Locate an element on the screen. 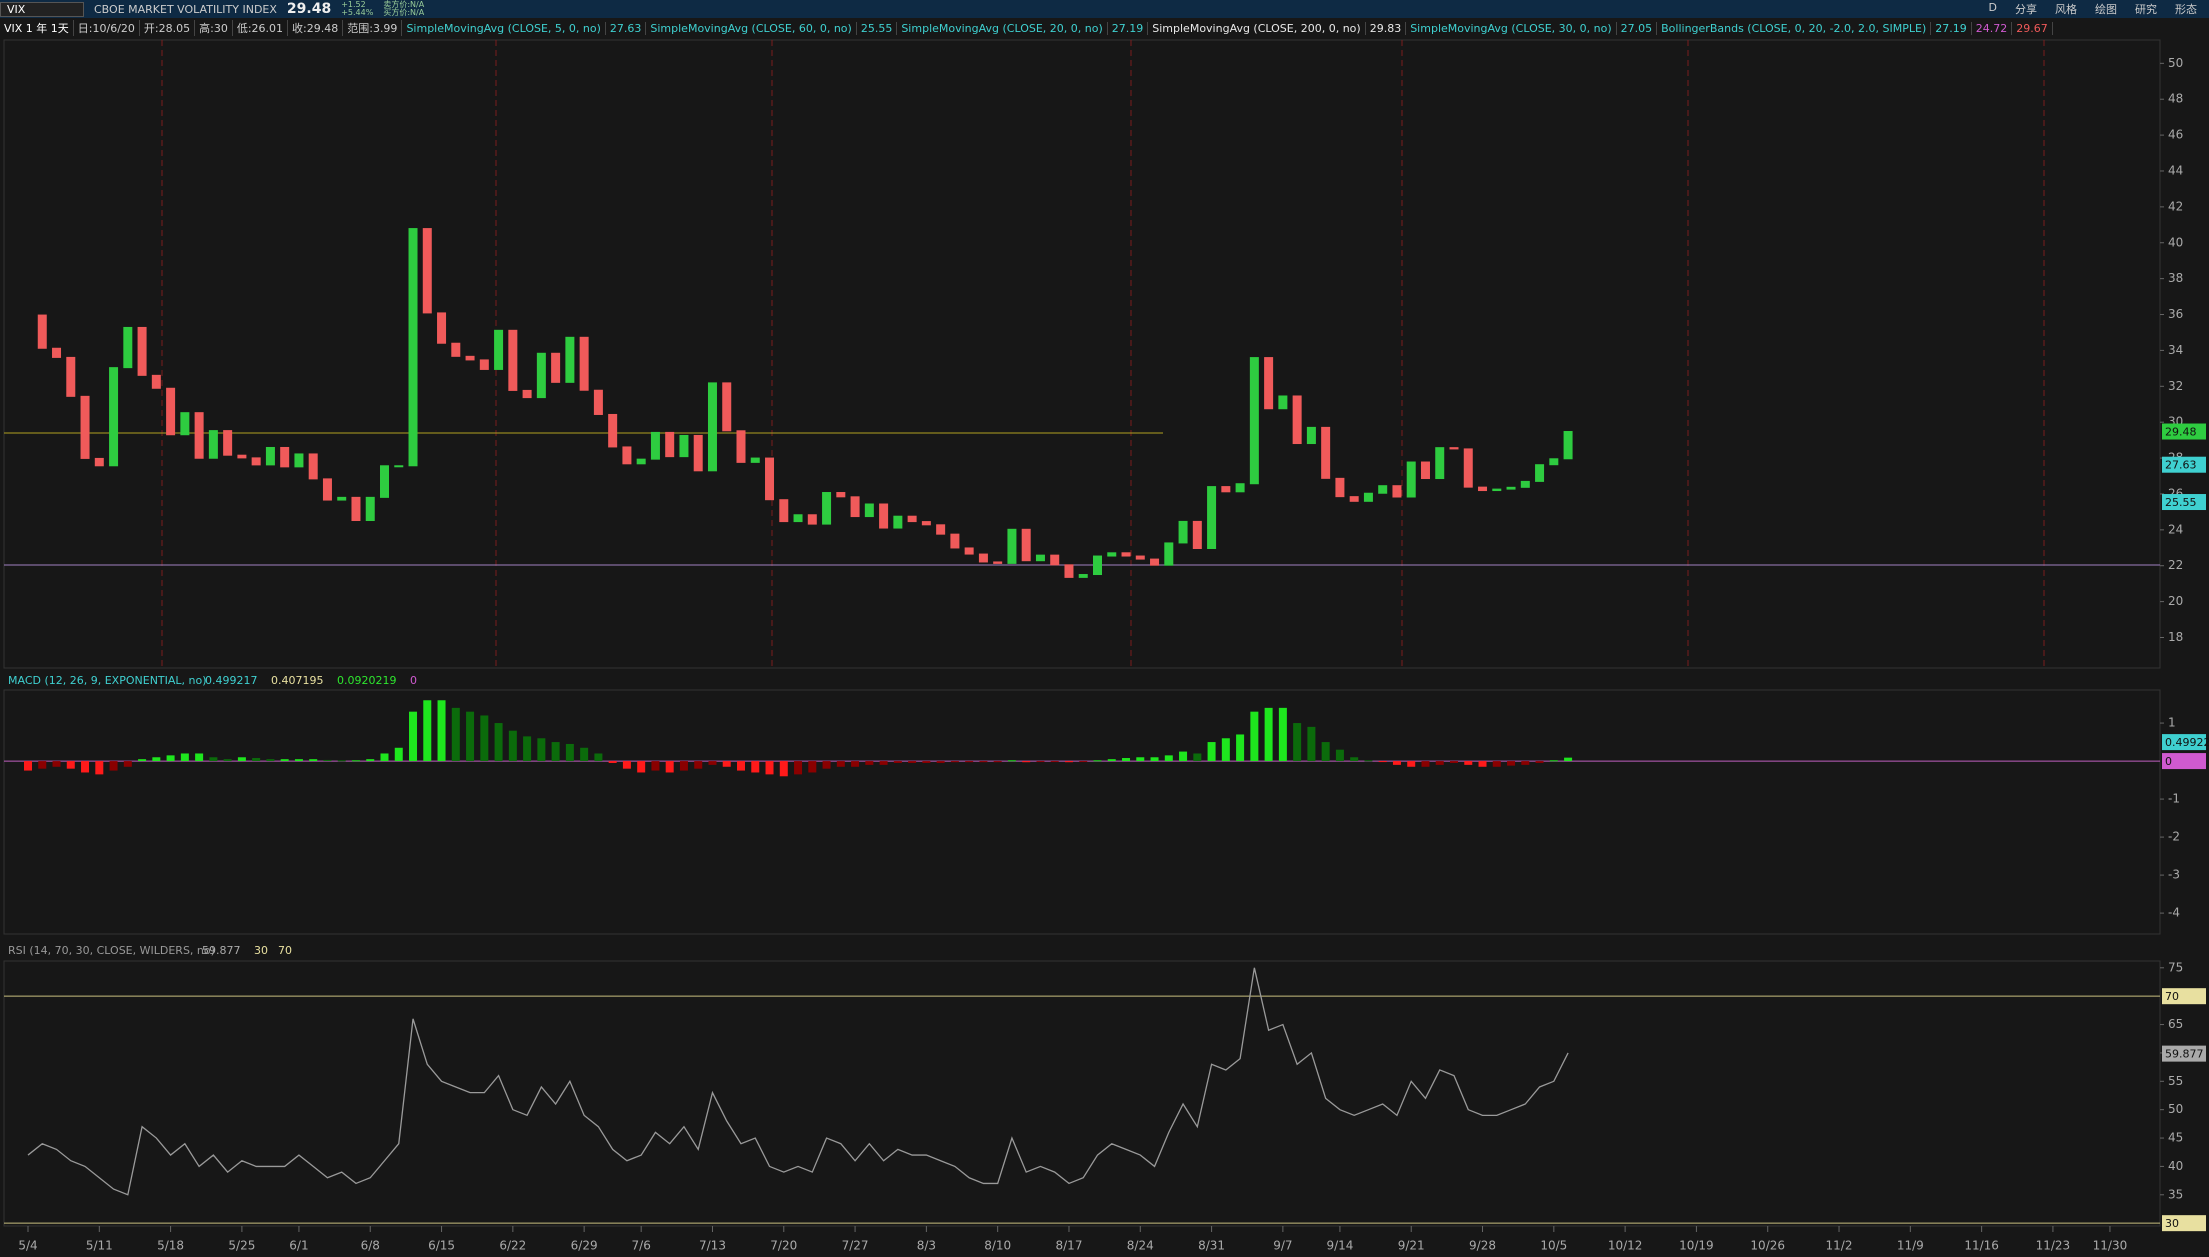 This screenshot has width=2209, height=1257. macd-readout: 0.407195 is located at coordinates (297, 680).